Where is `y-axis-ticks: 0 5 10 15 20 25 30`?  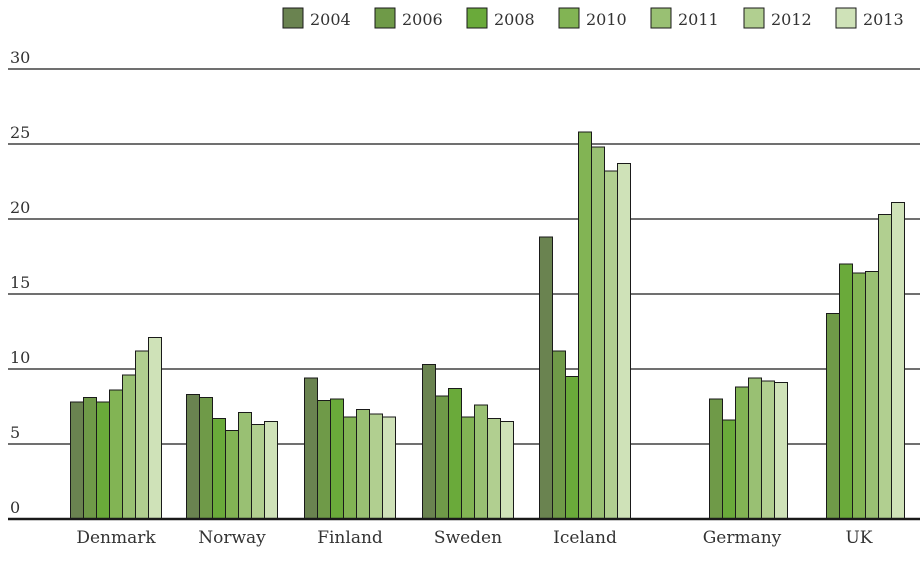
y-axis-ticks: 0 5 10 15 20 25 30 is located at coordinates (20, 282).